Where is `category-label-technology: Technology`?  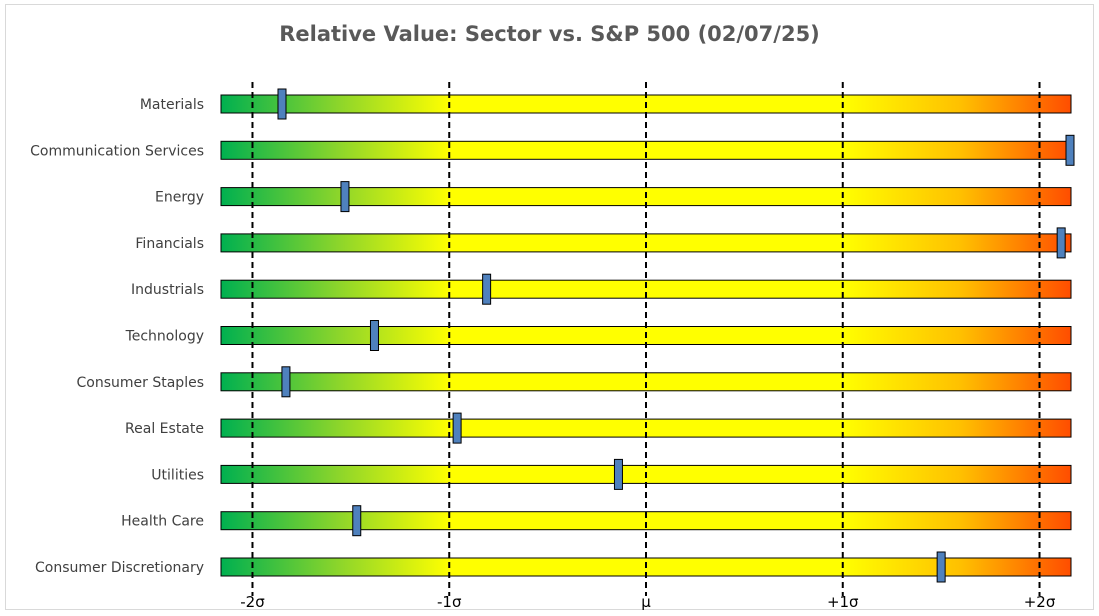
category-label-technology: Technology is located at coordinates (164, 337).